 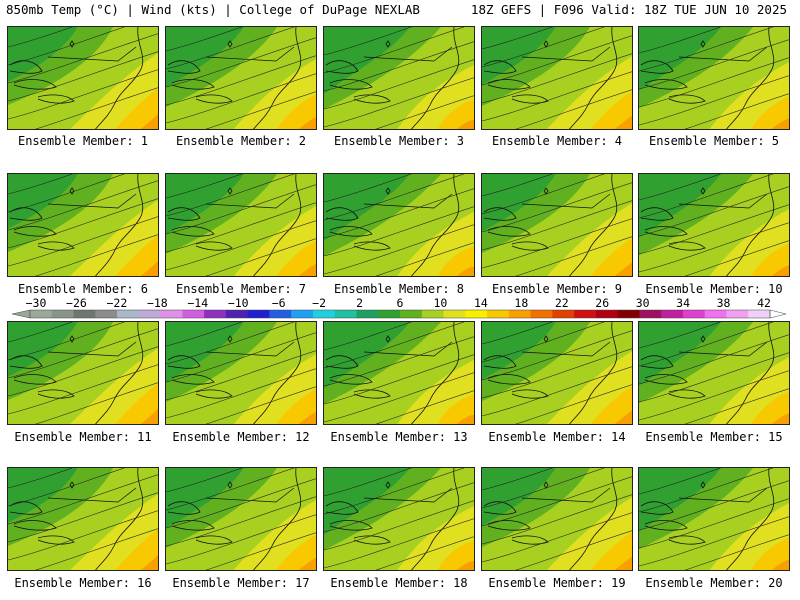 I want to click on colorbar-tick-label: −2, so click(x=319, y=303).